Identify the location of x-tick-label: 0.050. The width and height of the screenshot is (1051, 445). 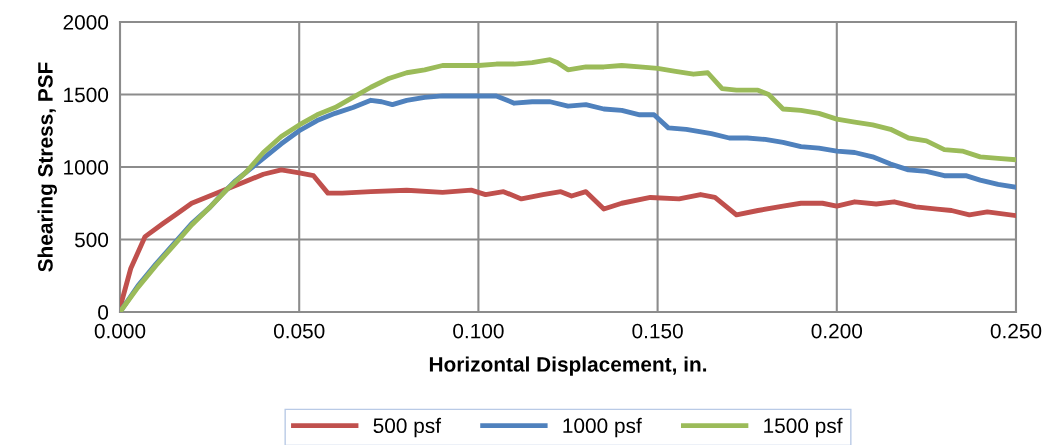
(299, 331).